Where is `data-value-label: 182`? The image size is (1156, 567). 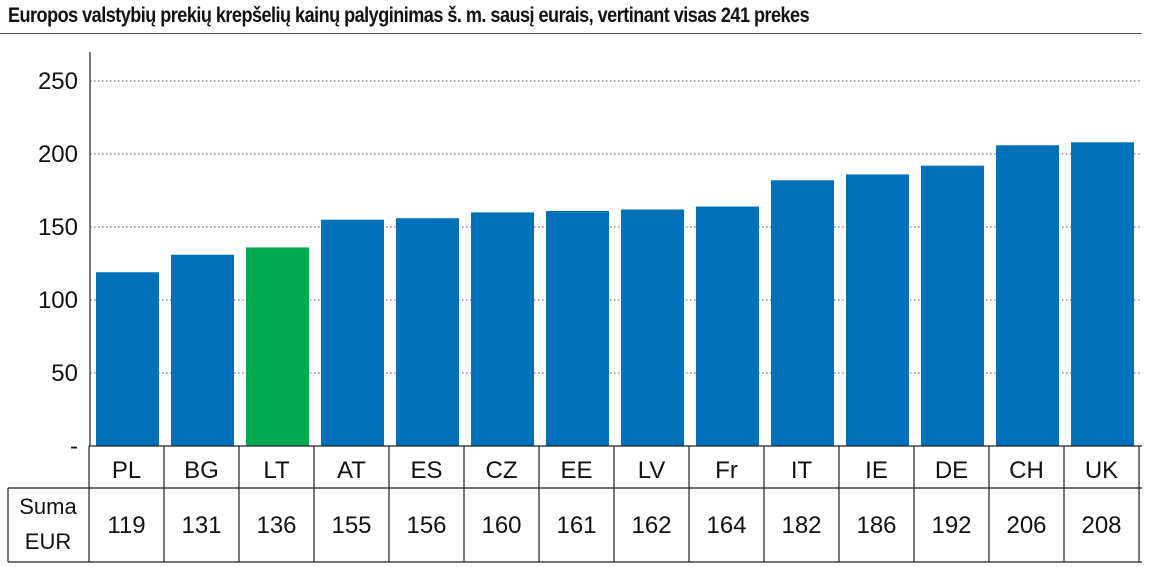
data-value-label: 182 is located at coordinates (801, 525).